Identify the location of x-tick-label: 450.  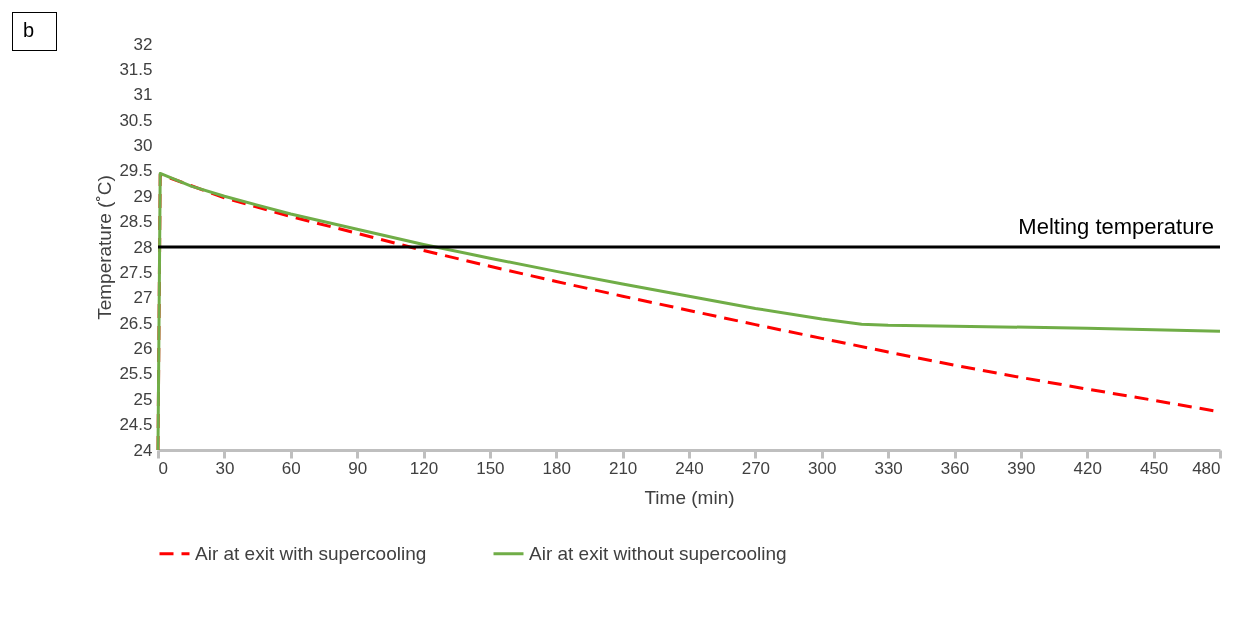
(1154, 468).